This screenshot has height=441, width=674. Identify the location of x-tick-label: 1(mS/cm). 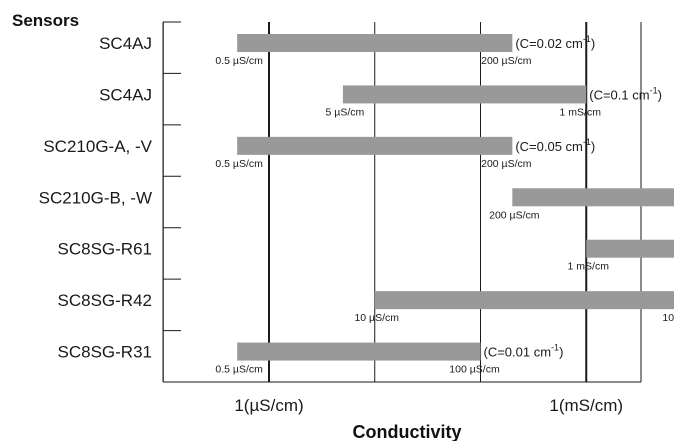
(586, 405).